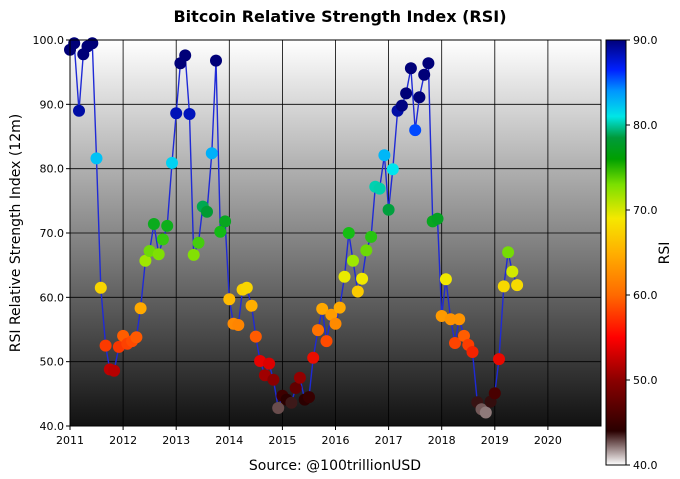 The width and height of the screenshot is (680, 479). I want to click on x-axis-label: Source: @100trillionUSD, so click(335, 466).